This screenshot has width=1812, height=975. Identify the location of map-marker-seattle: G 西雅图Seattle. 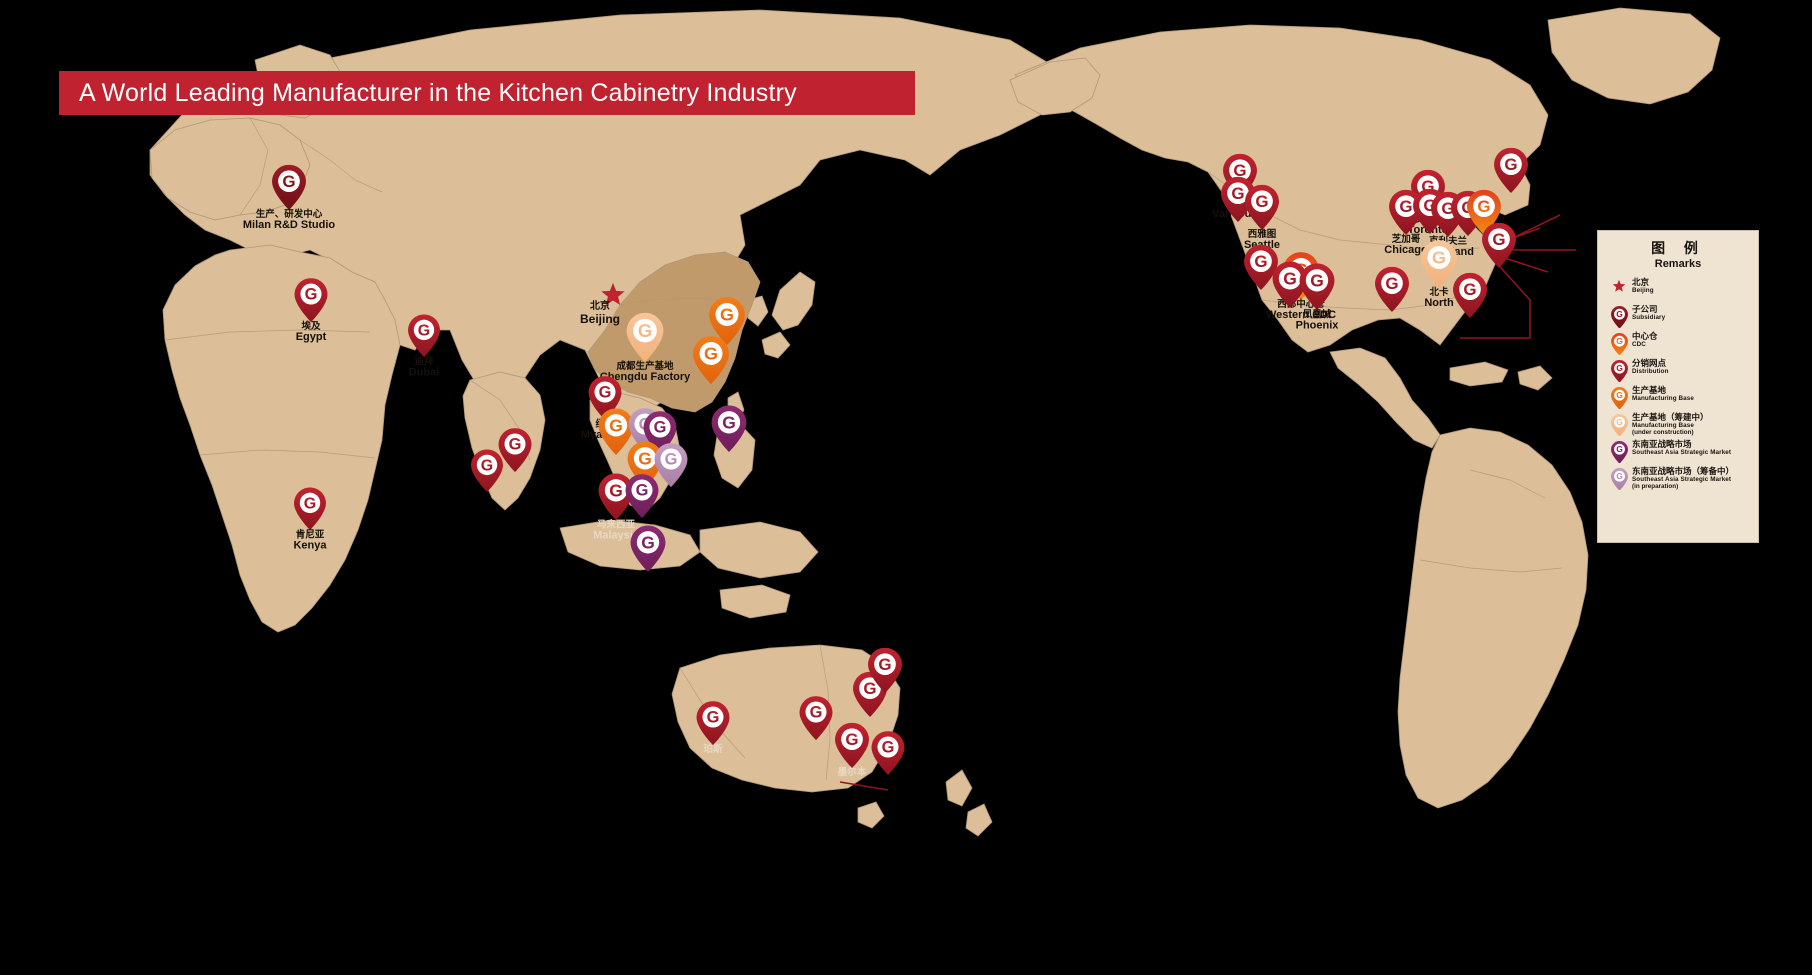
(1262, 217).